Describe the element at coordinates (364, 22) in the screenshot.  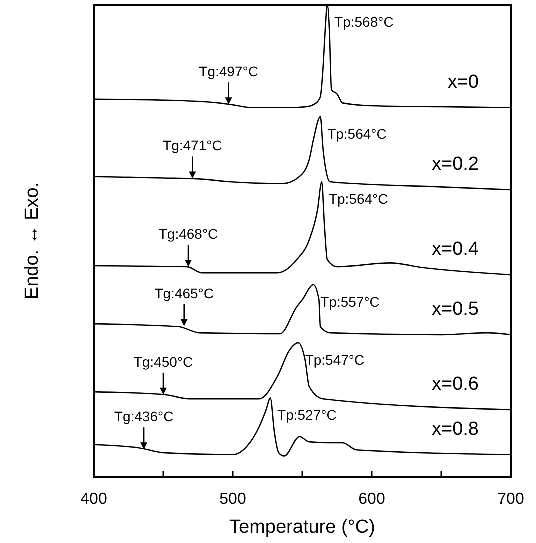
I see `annotation: Tp:568°C` at that location.